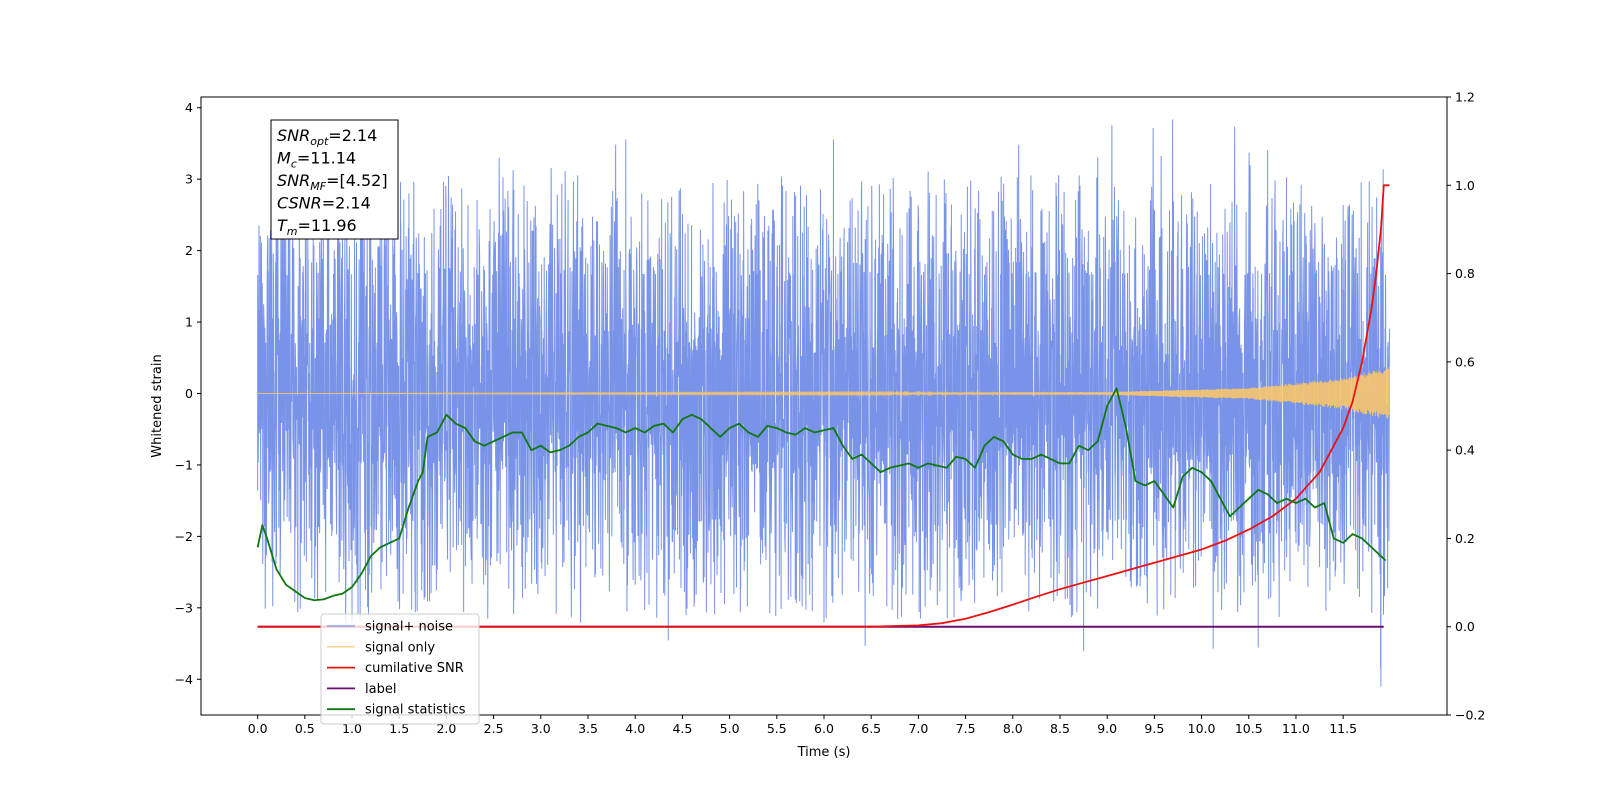  What do you see at coordinates (189, 322) in the screenshot?
I see `y-tick-label: 1` at bounding box center [189, 322].